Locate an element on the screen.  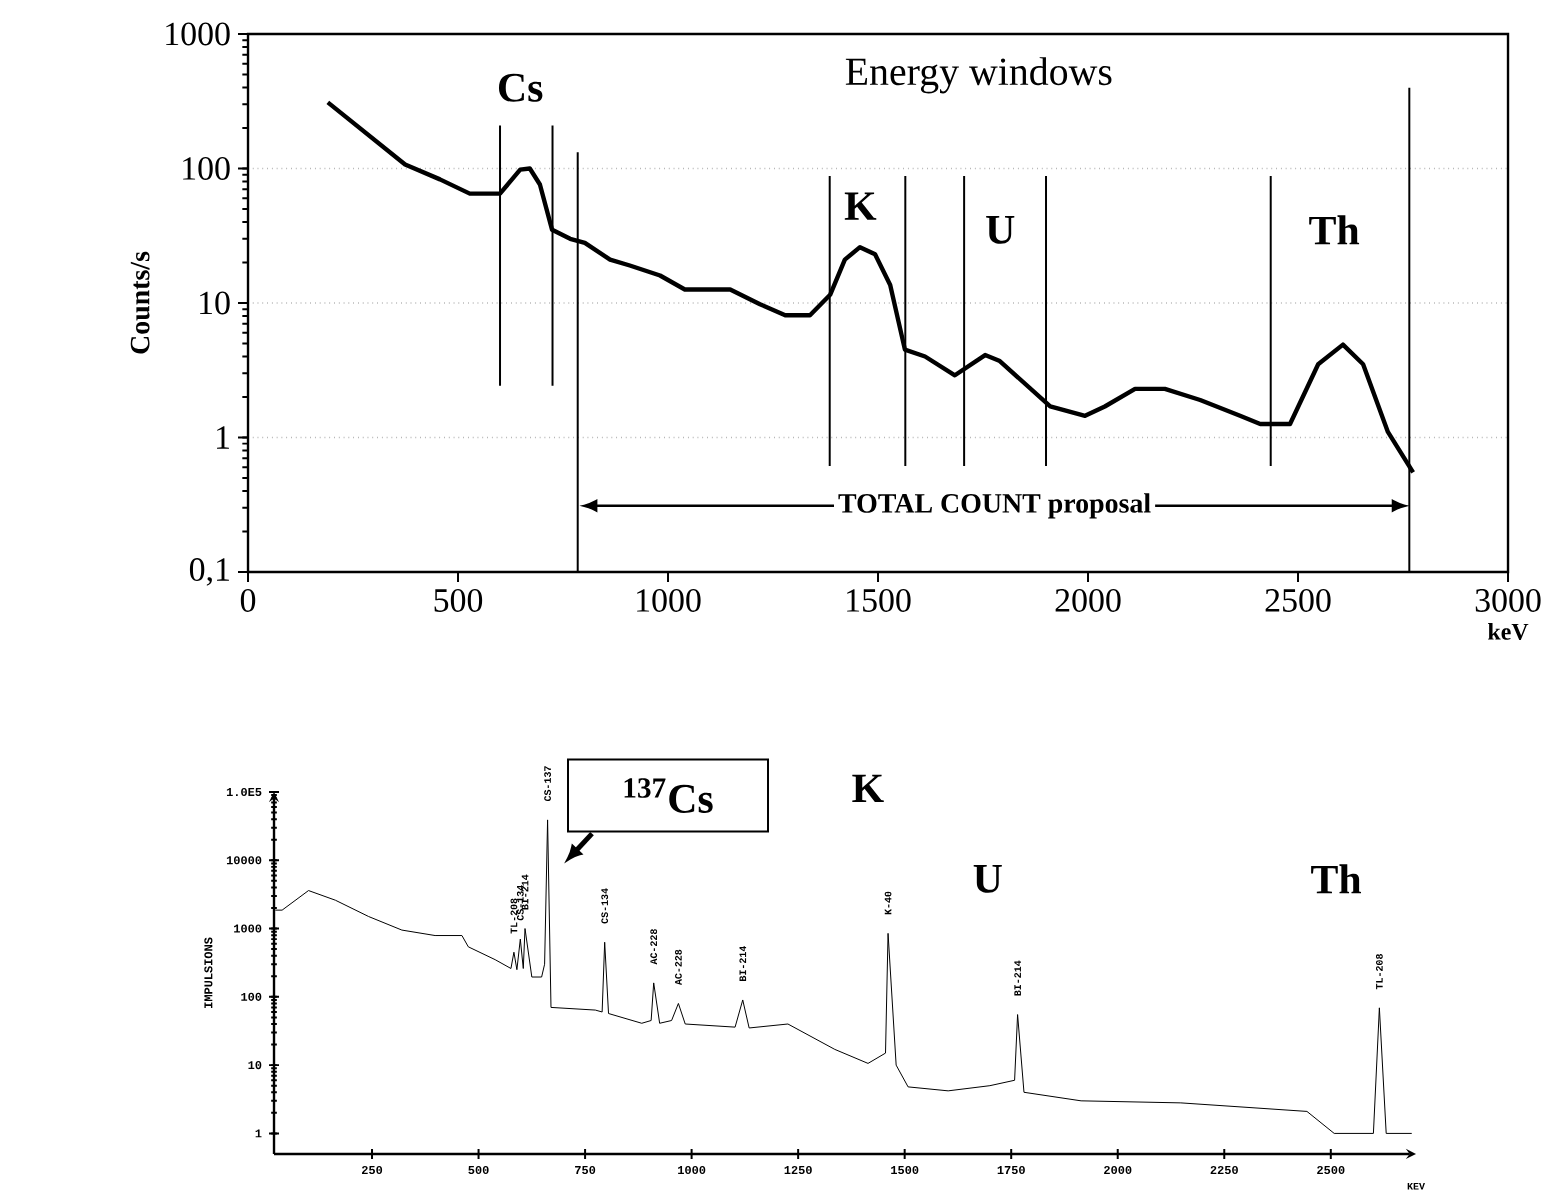
y-tick-label: 1 is located at coordinates (223, 437).